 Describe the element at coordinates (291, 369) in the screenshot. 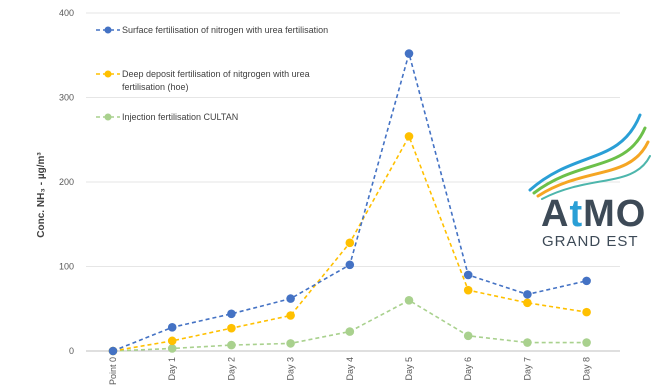

I see `x-tick-label: Day 3` at that location.